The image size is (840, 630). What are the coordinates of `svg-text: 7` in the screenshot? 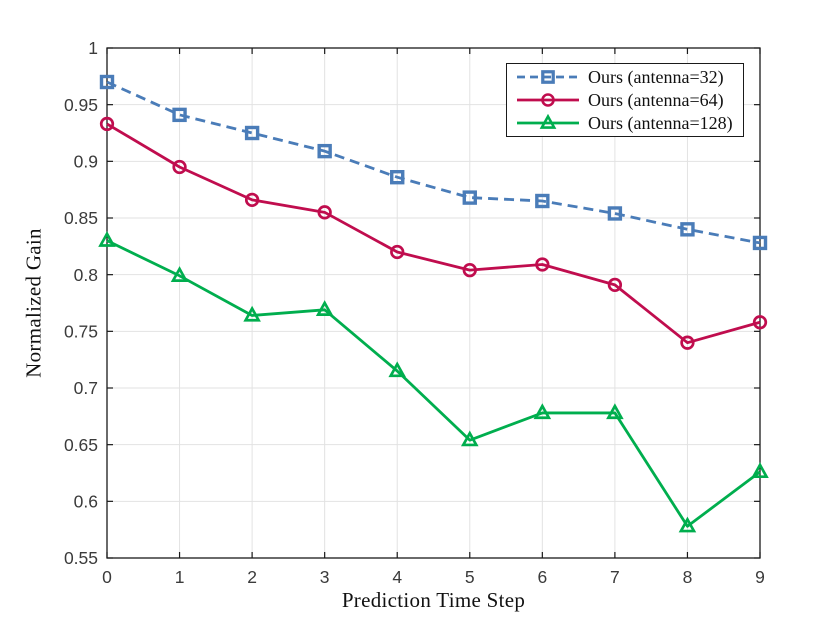 It's located at (615, 577).